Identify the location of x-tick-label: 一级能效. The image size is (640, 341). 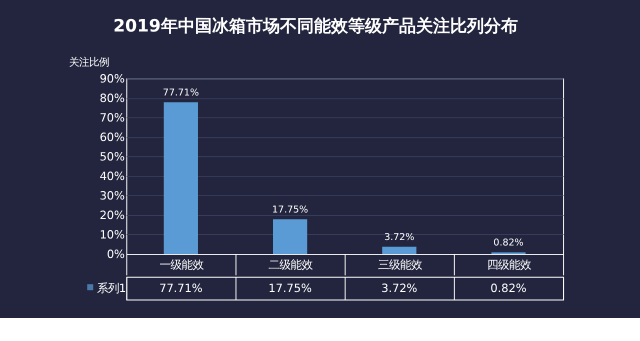
(181, 265).